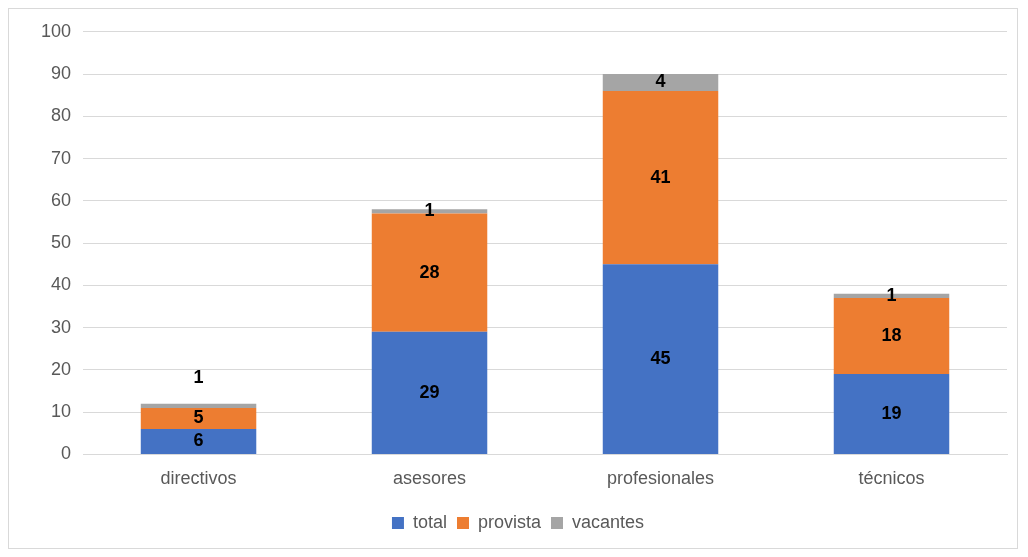  I want to click on y-tick-label: 30, so click(61, 326).